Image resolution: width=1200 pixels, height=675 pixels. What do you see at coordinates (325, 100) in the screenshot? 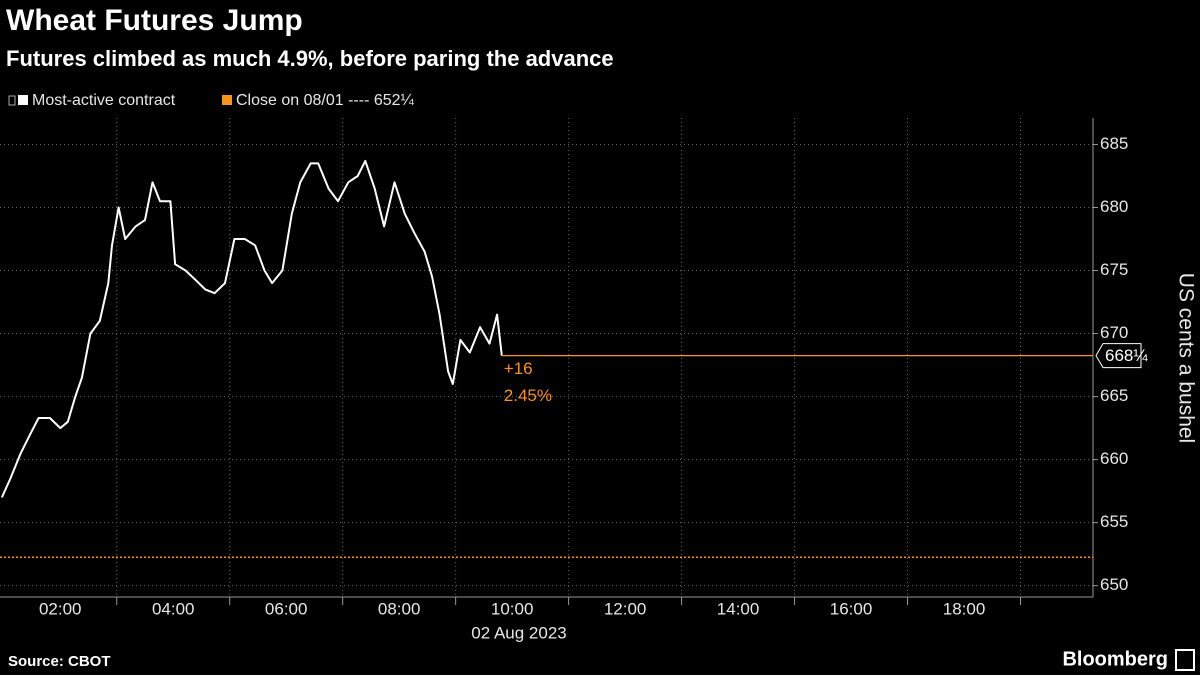
I see `legend-label: Close on 08/01 ---- 652¼` at bounding box center [325, 100].